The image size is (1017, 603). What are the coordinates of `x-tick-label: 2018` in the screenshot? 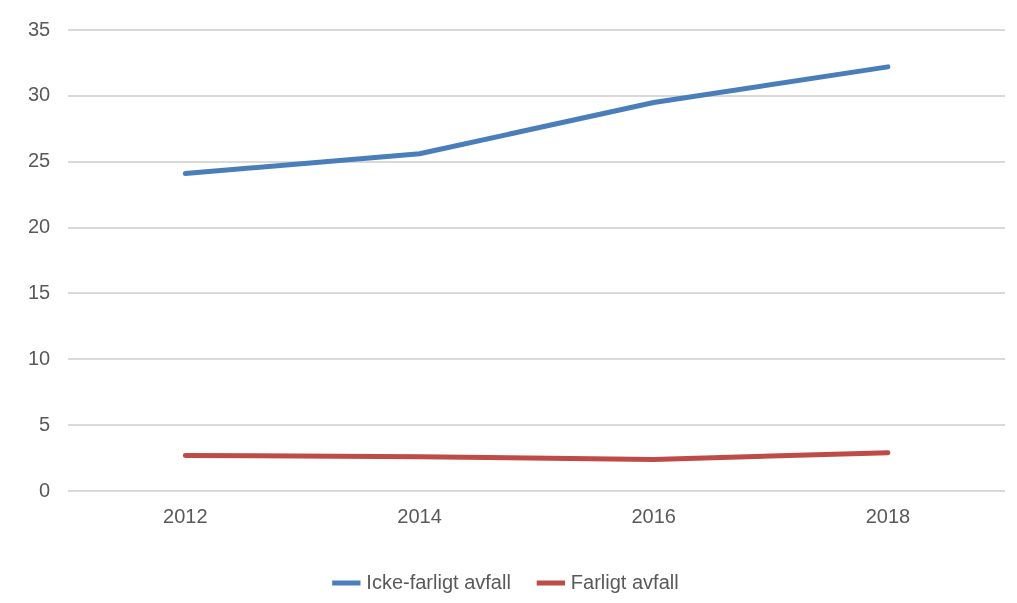 It's located at (888, 515).